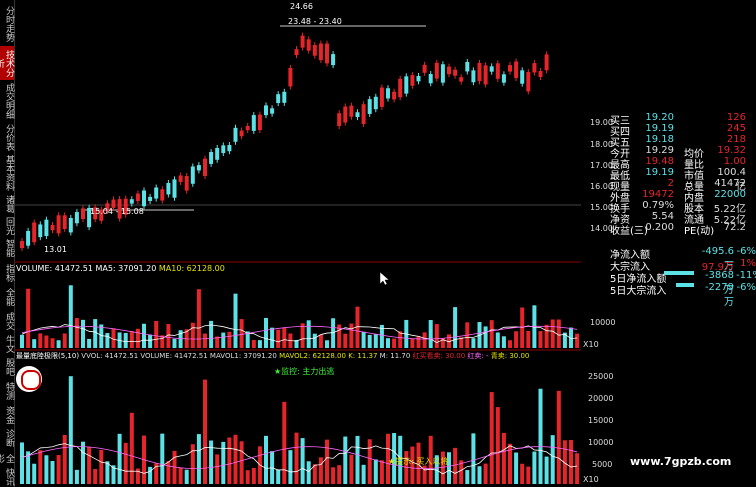 The width and height of the screenshot is (756, 487). I want to click on quote-label: 现量, so click(620, 187).